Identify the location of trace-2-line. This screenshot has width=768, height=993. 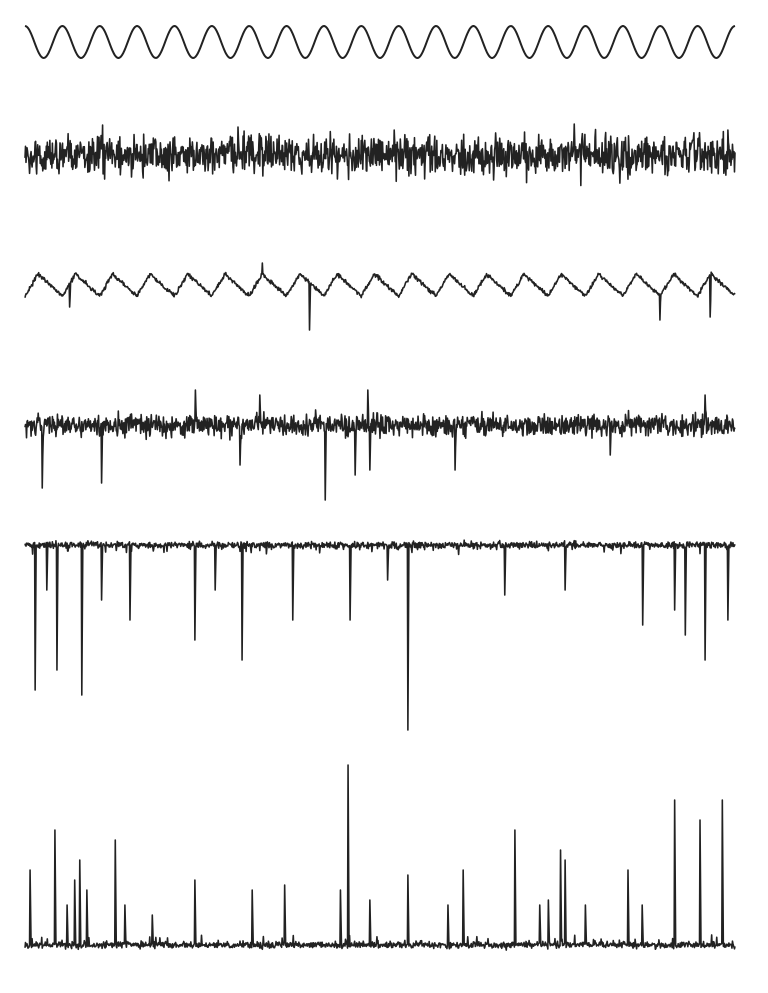
(380, 155).